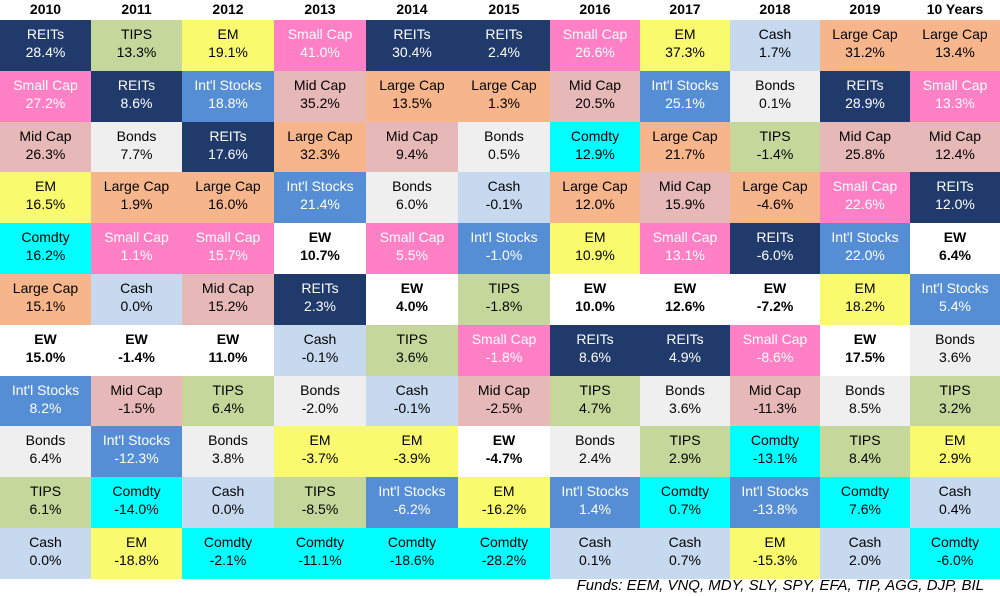 This screenshot has height=596, width=1000. What do you see at coordinates (865, 96) in the screenshot?
I see `return-cell: REITs 28.9%` at bounding box center [865, 96].